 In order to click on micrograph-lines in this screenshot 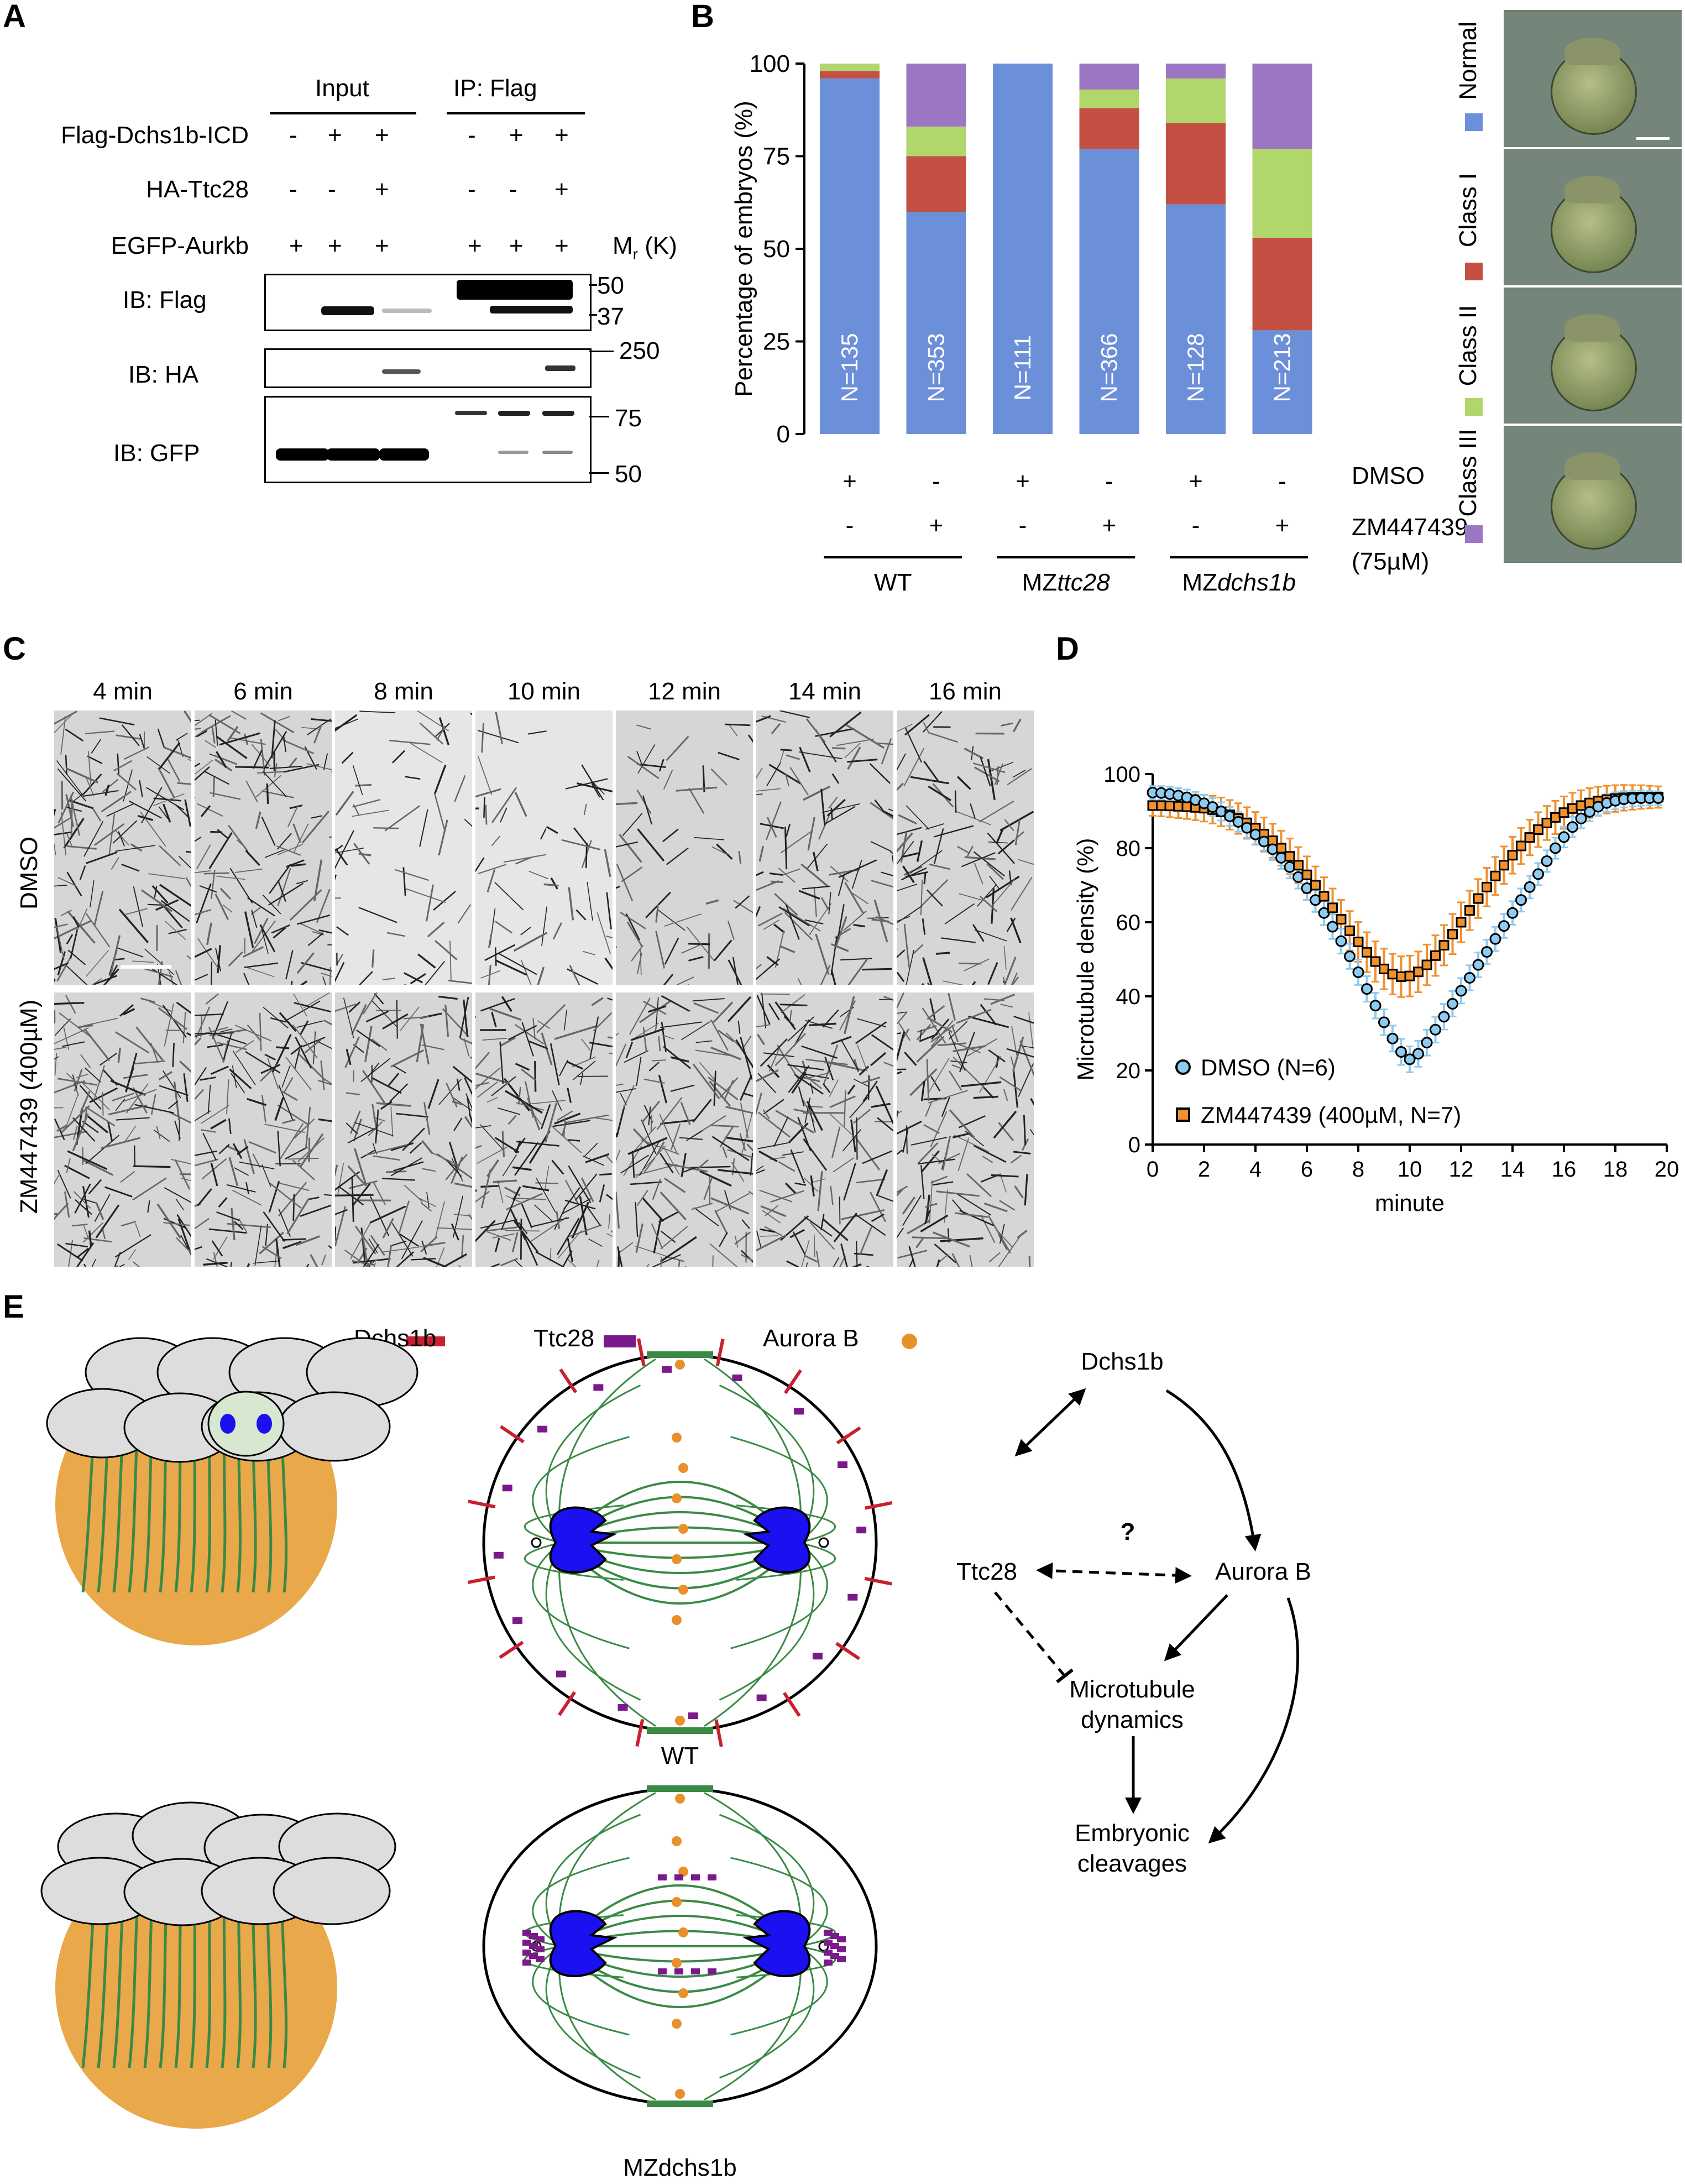, I will do `click(544, 1131)`.